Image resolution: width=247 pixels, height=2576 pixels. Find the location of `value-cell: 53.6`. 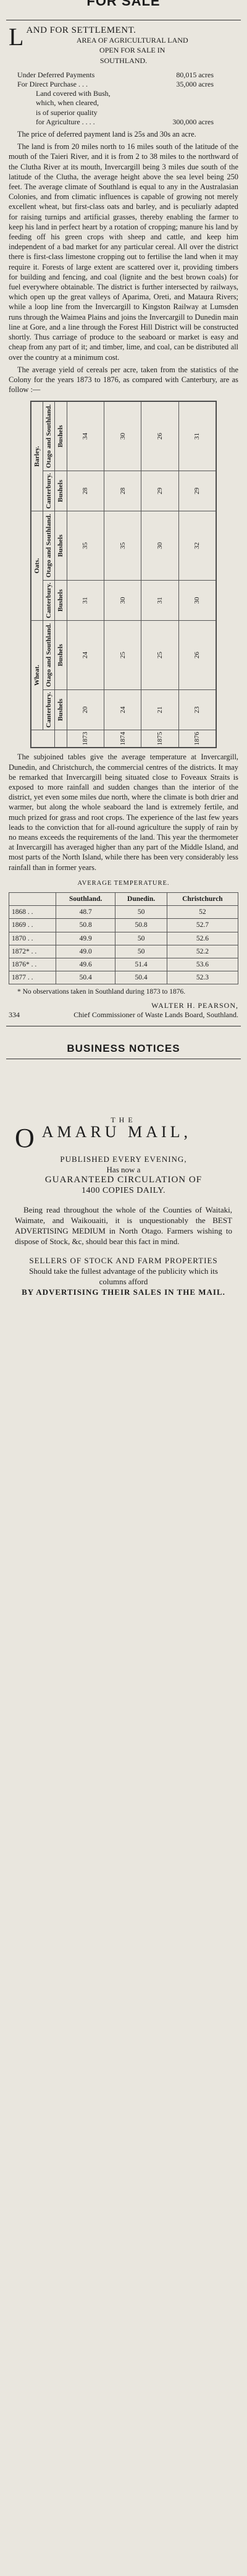

value-cell: 53.6 is located at coordinates (202, 964).